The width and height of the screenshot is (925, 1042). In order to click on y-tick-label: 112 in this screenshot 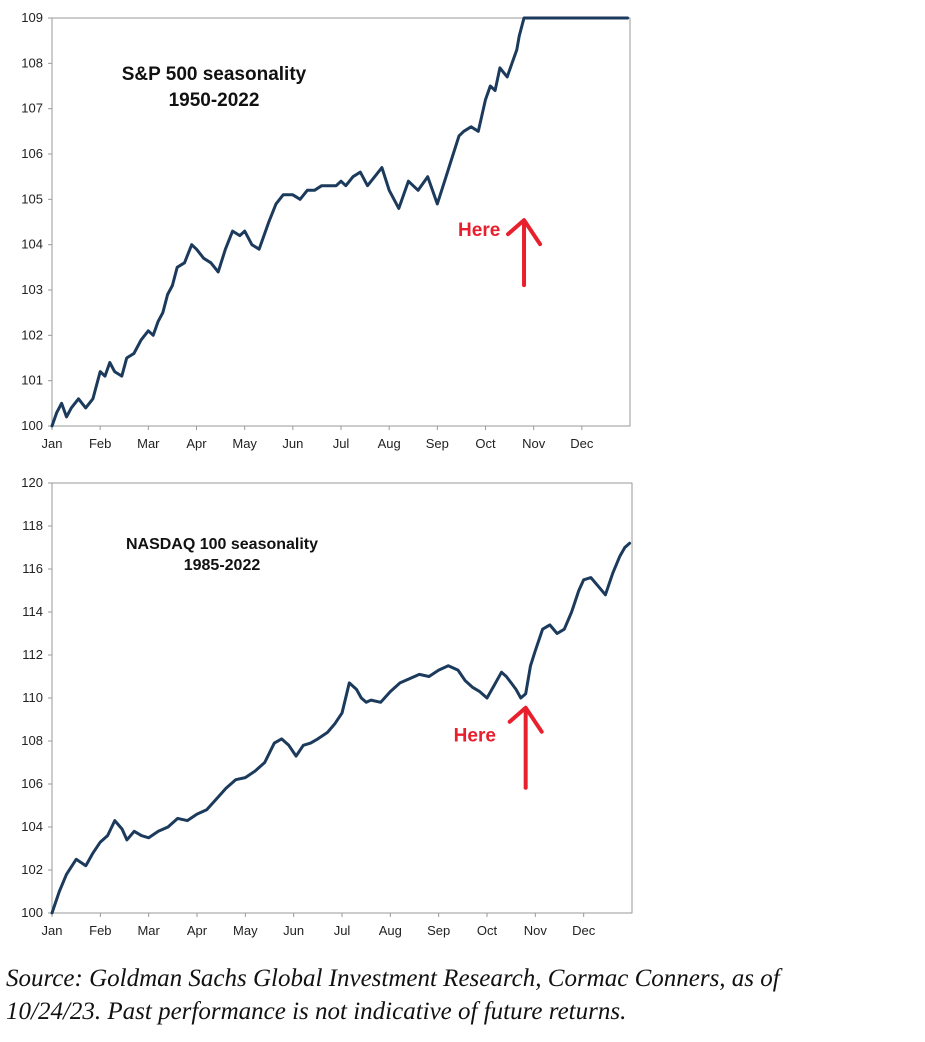, I will do `click(32, 654)`.